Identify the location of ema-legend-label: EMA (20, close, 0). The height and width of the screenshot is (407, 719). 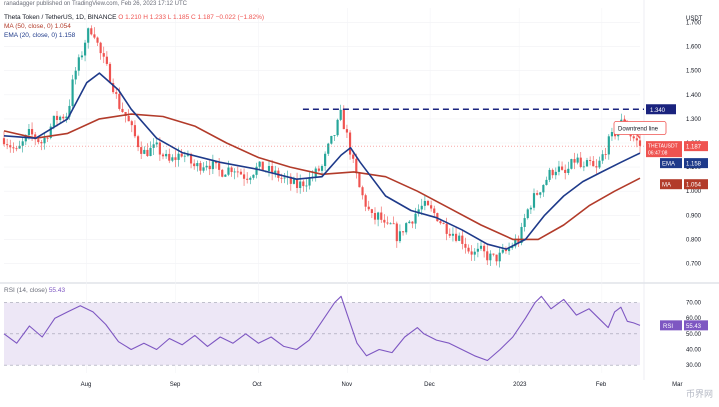
(31, 35).